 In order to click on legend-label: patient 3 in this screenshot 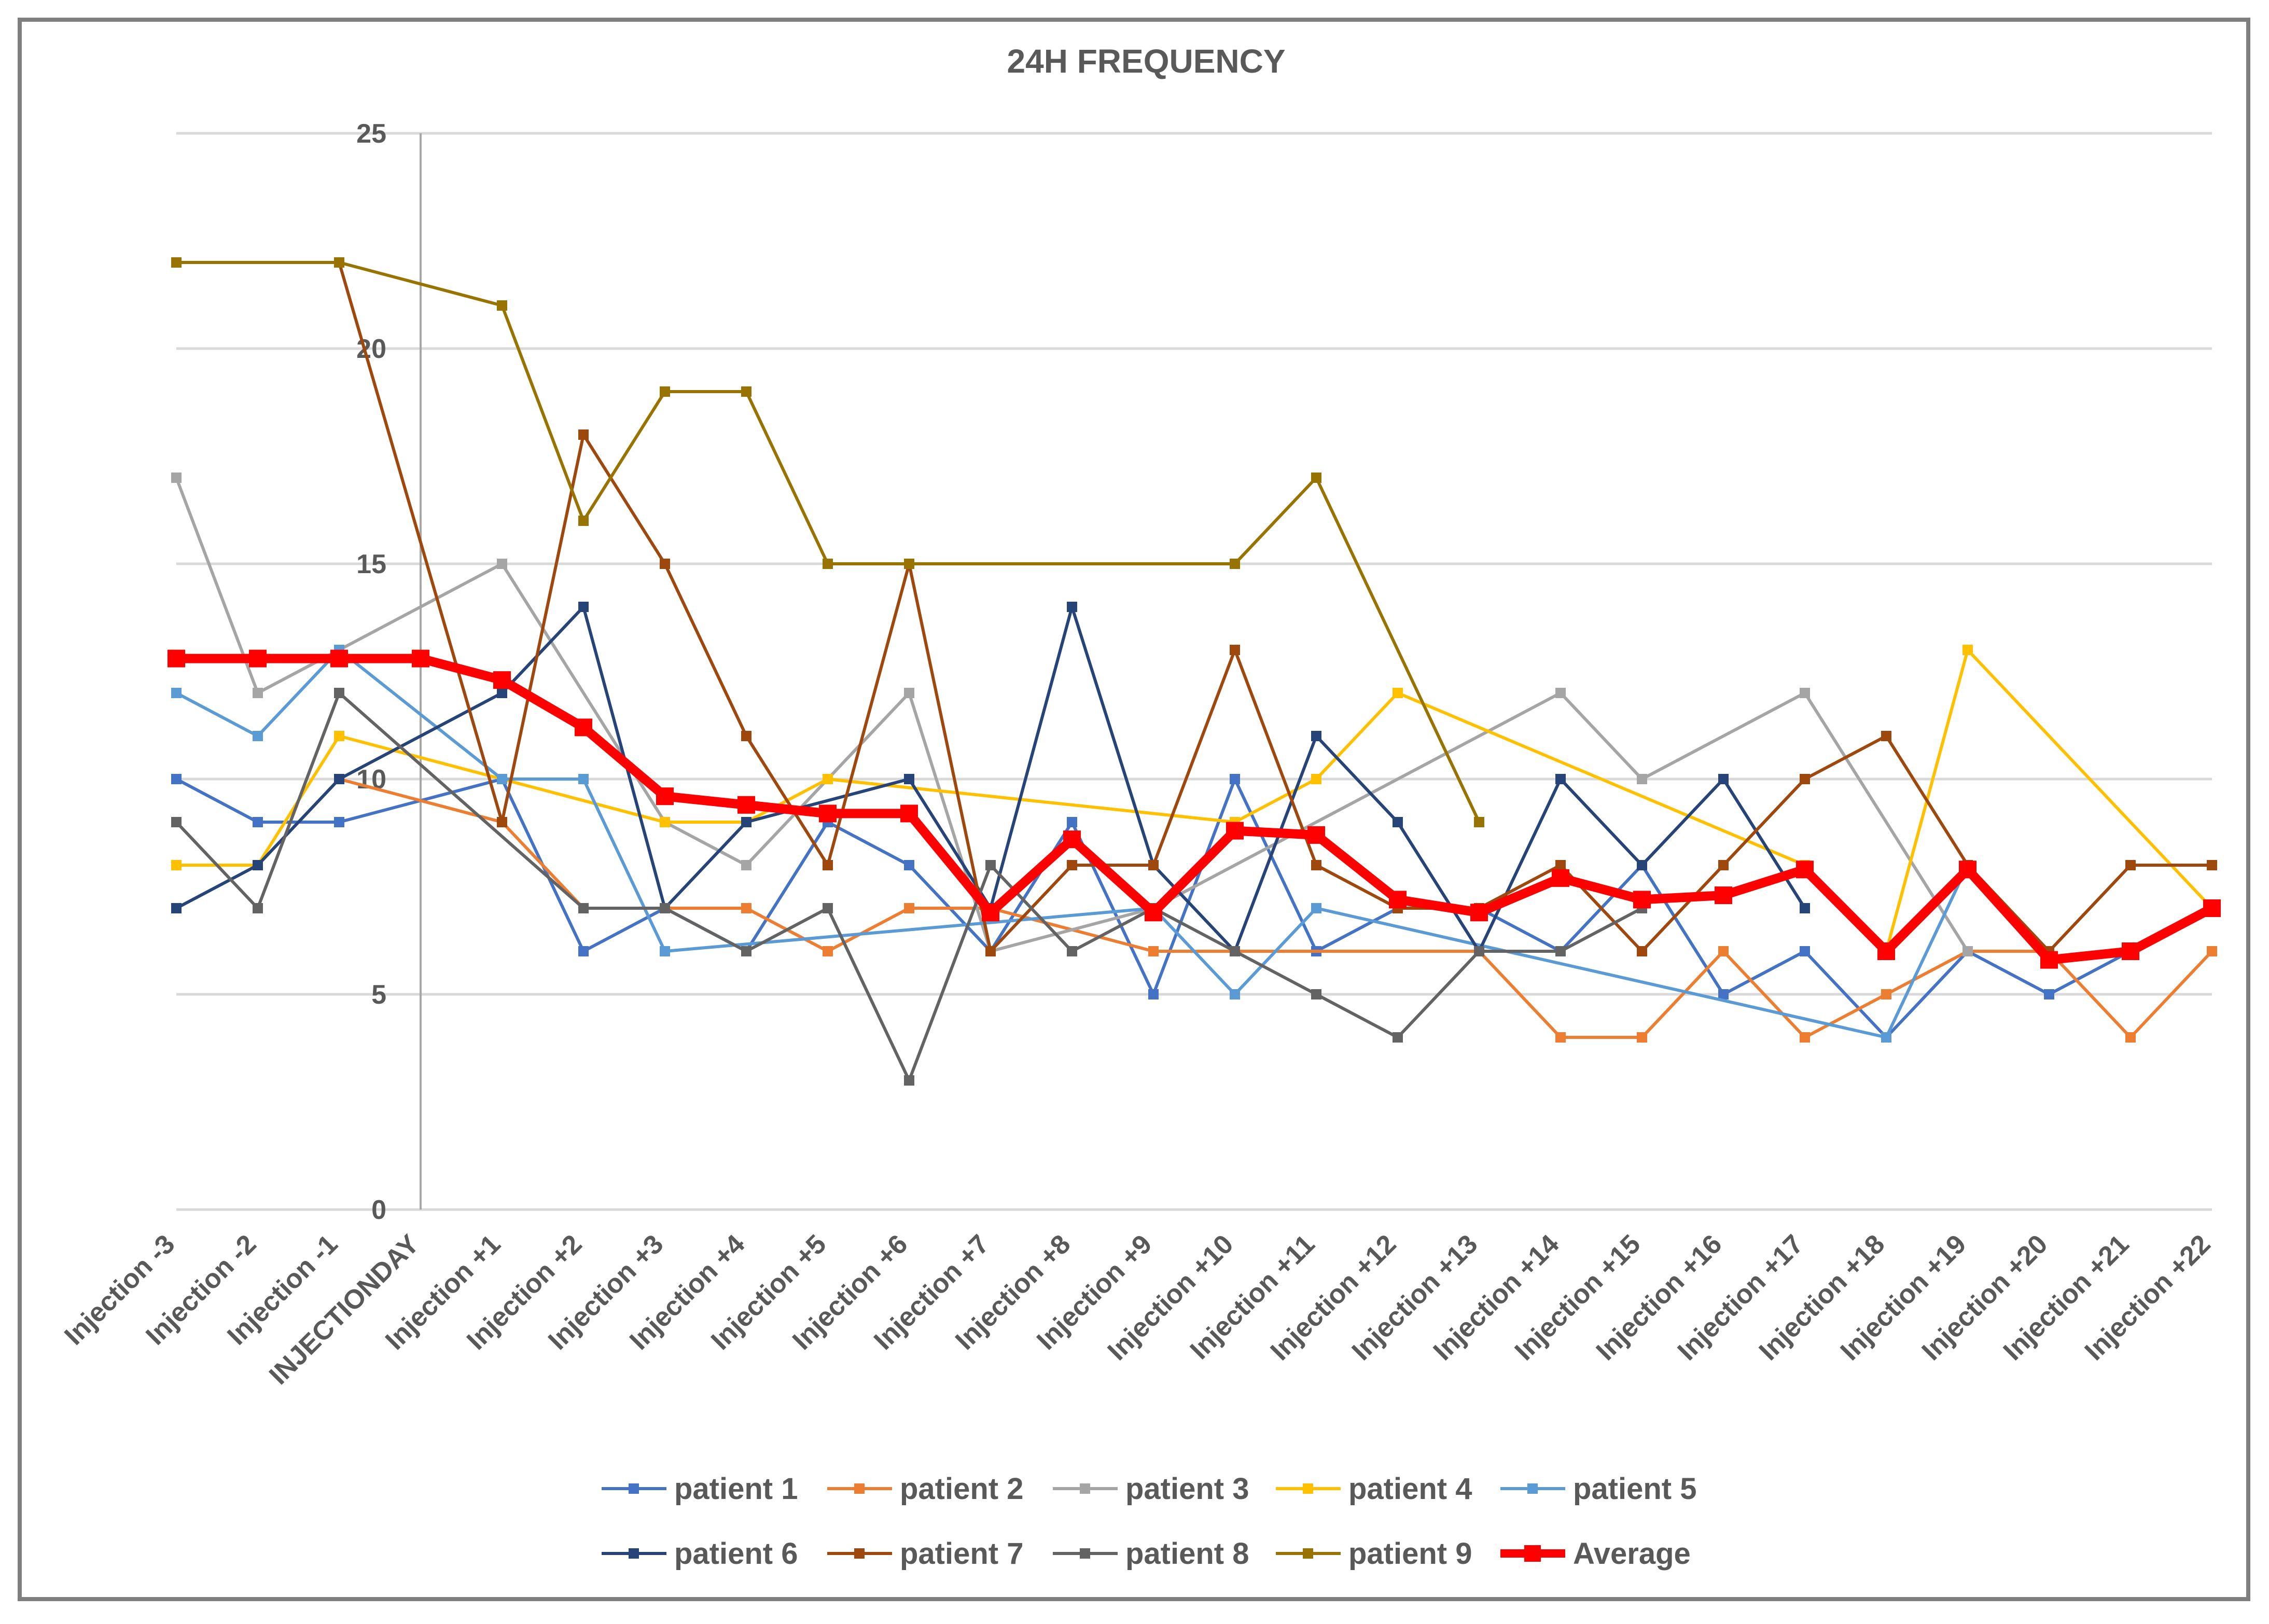, I will do `click(1187, 1489)`.